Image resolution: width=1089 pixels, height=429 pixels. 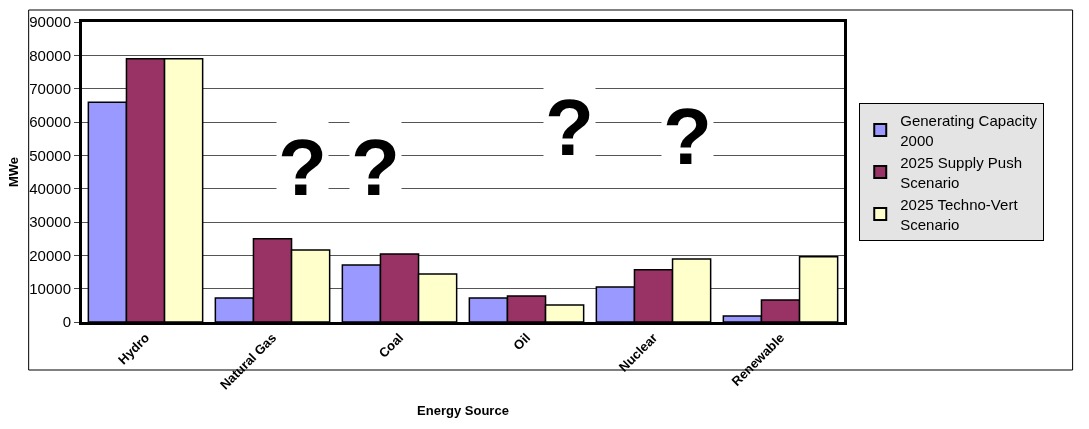 I want to click on legend-label: 2025 Techno-Vert Scenario, so click(x=959, y=214).